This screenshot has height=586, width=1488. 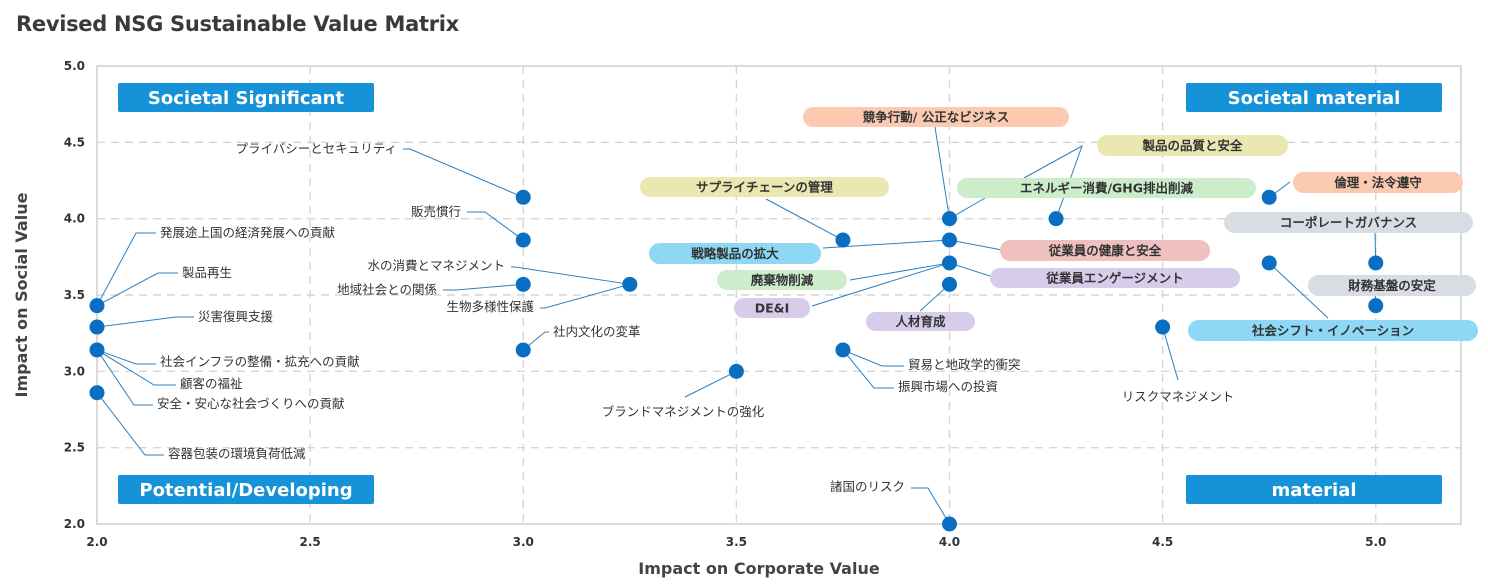 I want to click on point-label: 貿易と地政学的衝突, so click(x=964, y=364).